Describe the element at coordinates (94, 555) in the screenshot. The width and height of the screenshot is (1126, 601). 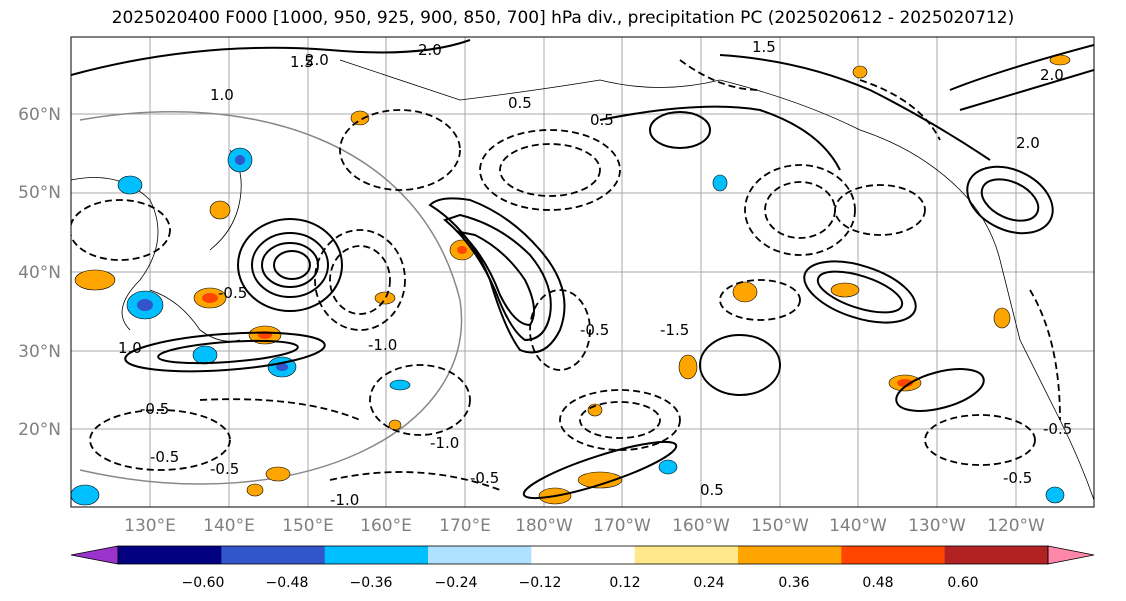
I see `colorbar-extend-min` at that location.